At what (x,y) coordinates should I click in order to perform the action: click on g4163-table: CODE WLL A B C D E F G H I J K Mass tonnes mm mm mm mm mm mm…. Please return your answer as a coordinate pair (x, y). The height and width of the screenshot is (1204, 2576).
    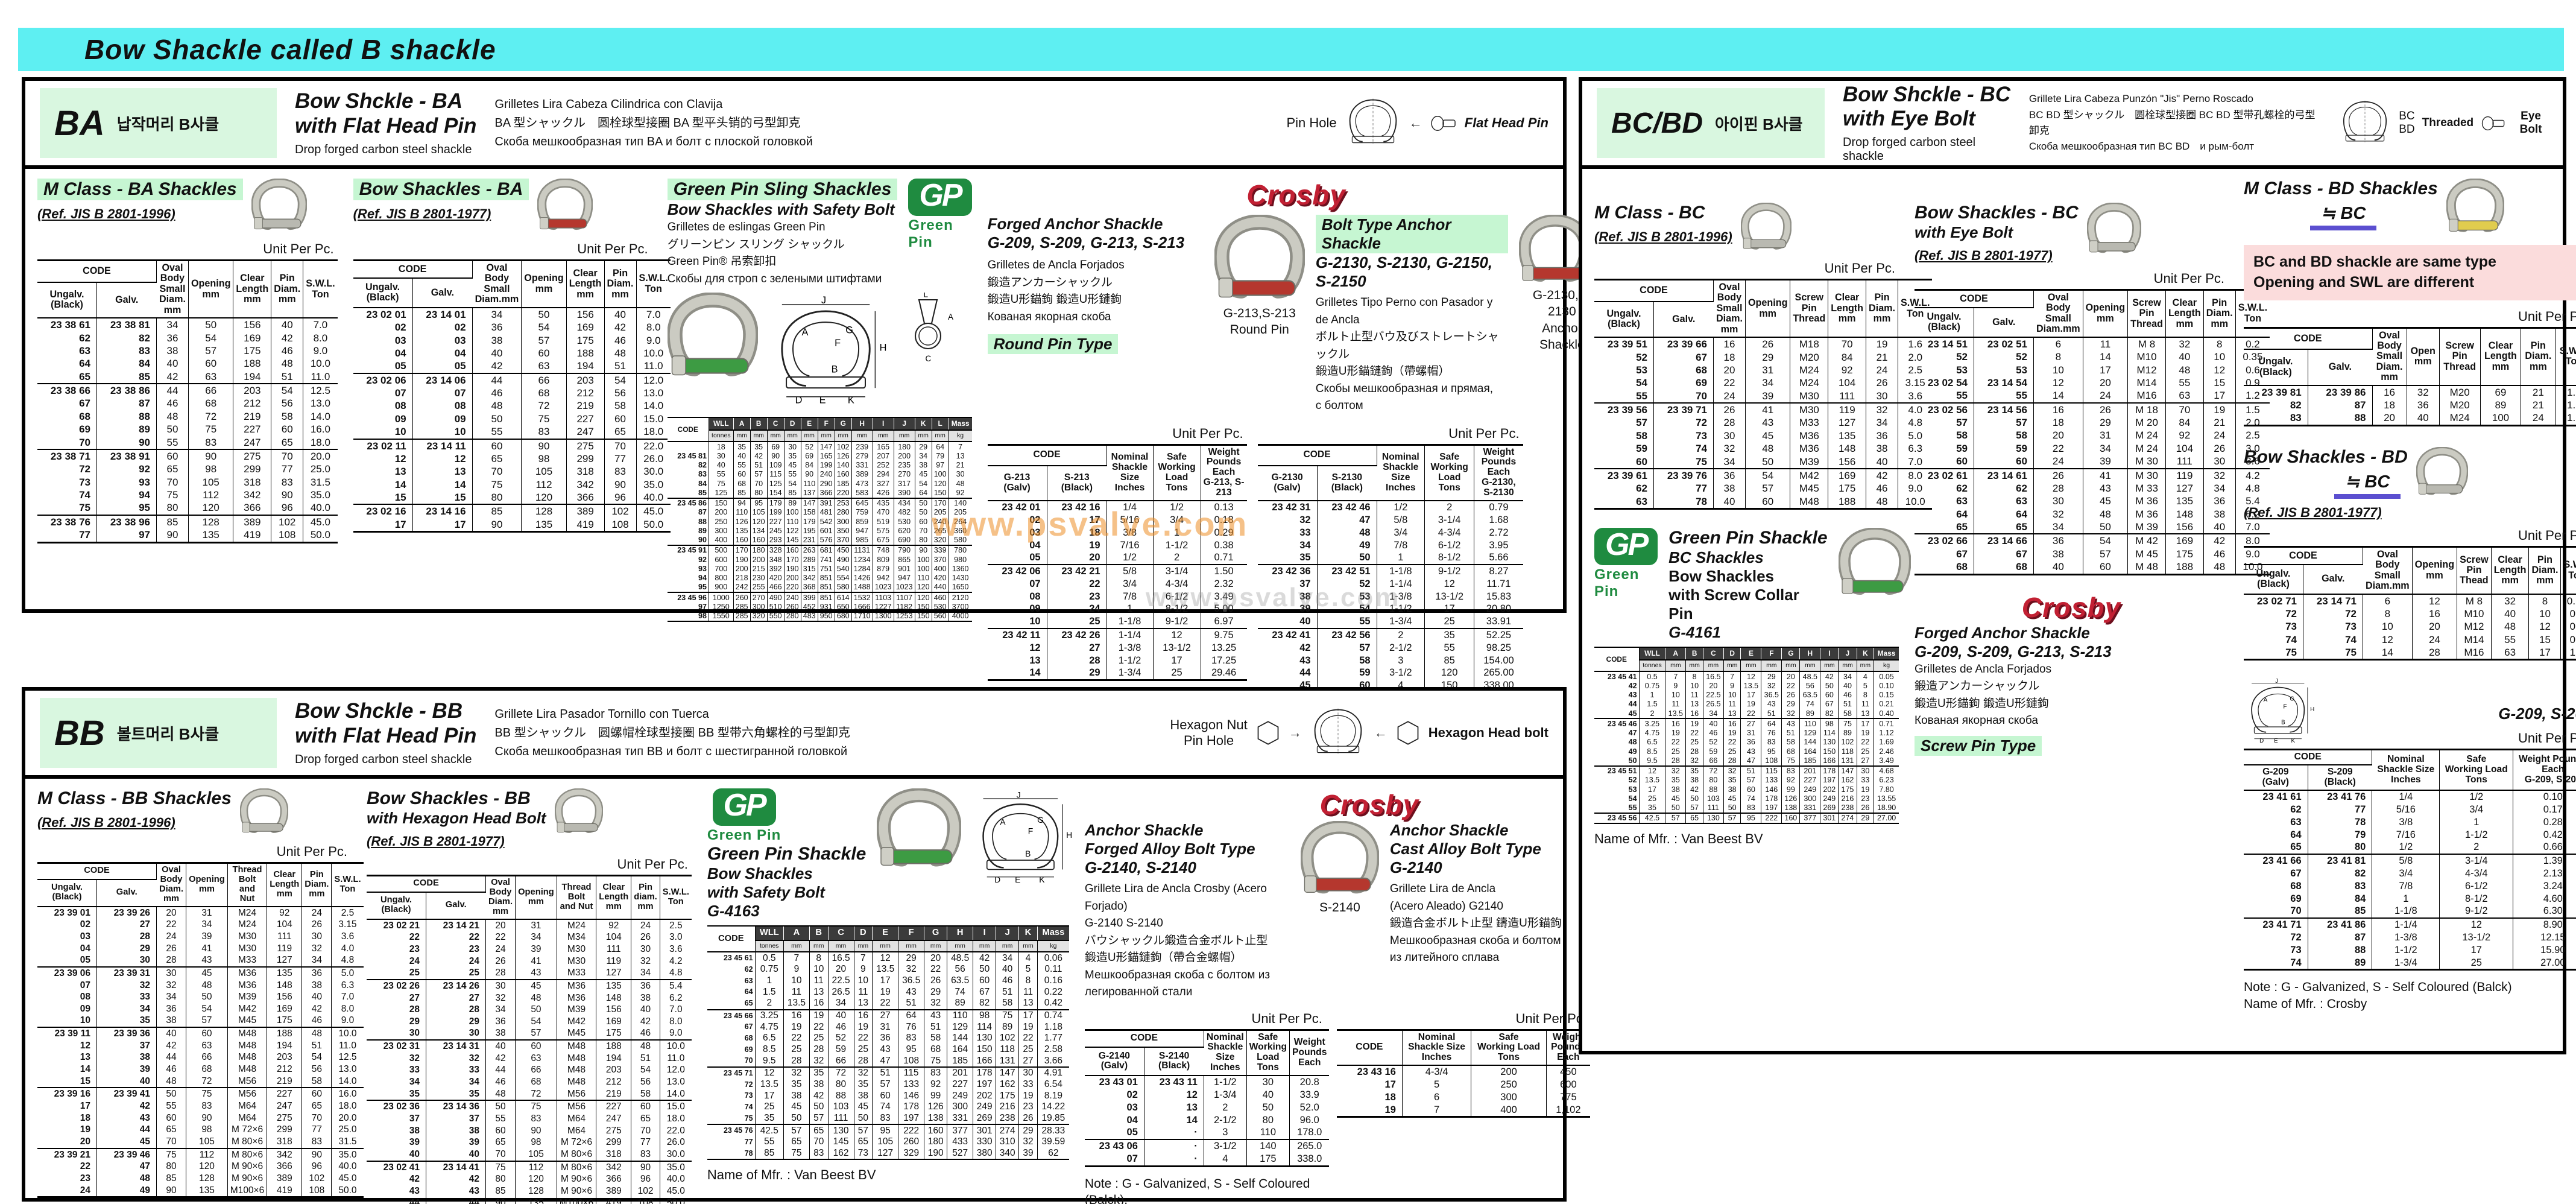
    Looking at the image, I should click on (888, 1043).